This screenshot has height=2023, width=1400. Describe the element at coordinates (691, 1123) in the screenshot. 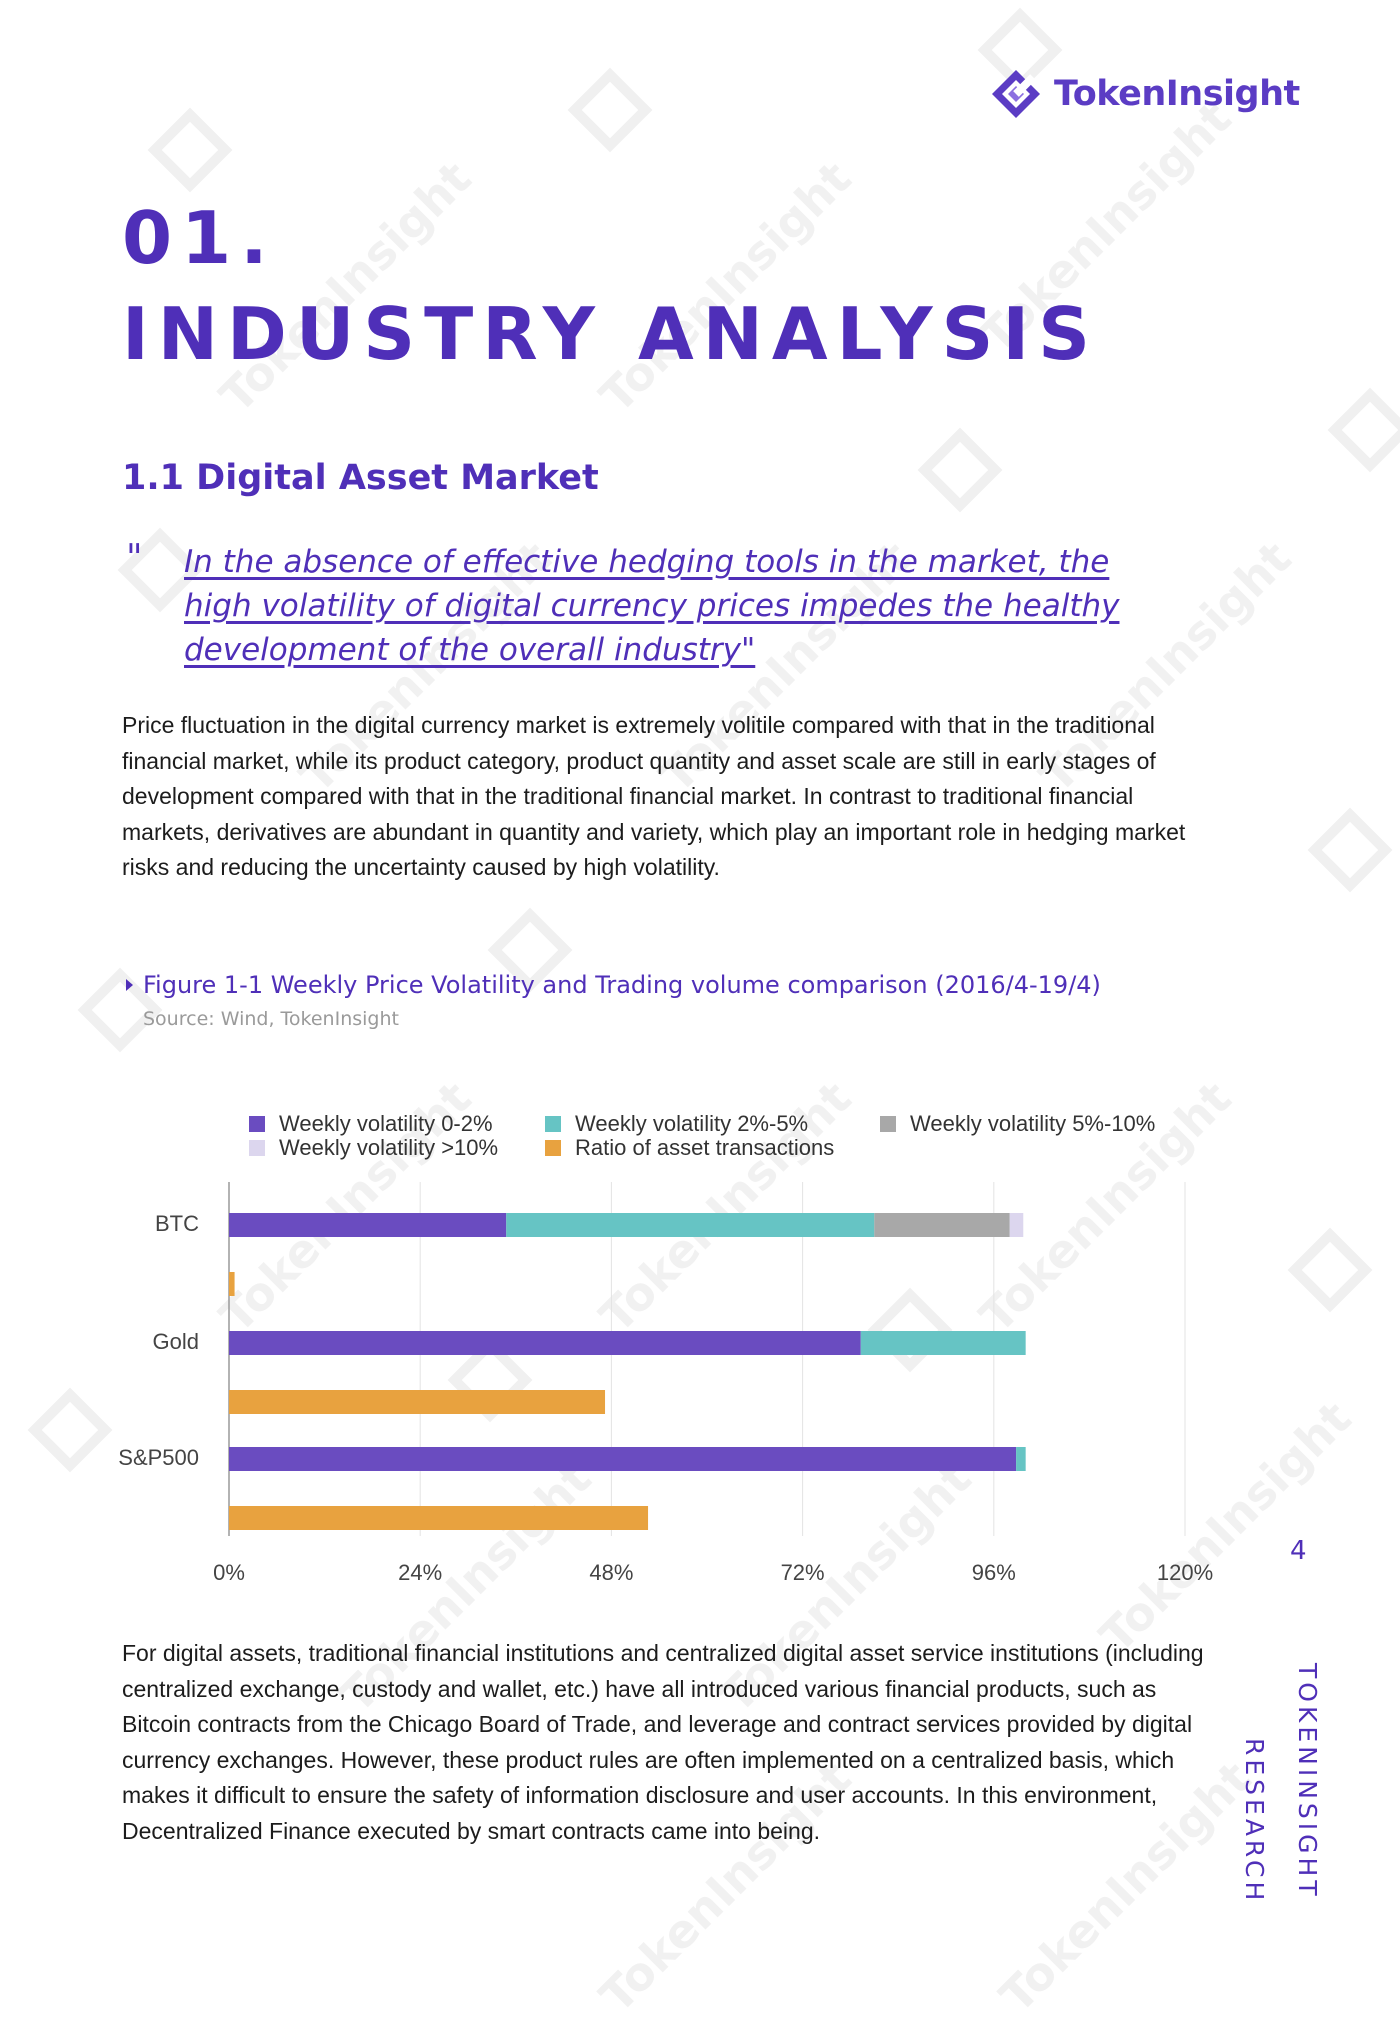

I see `legend-label: Weekly volatility 2%-5%` at that location.